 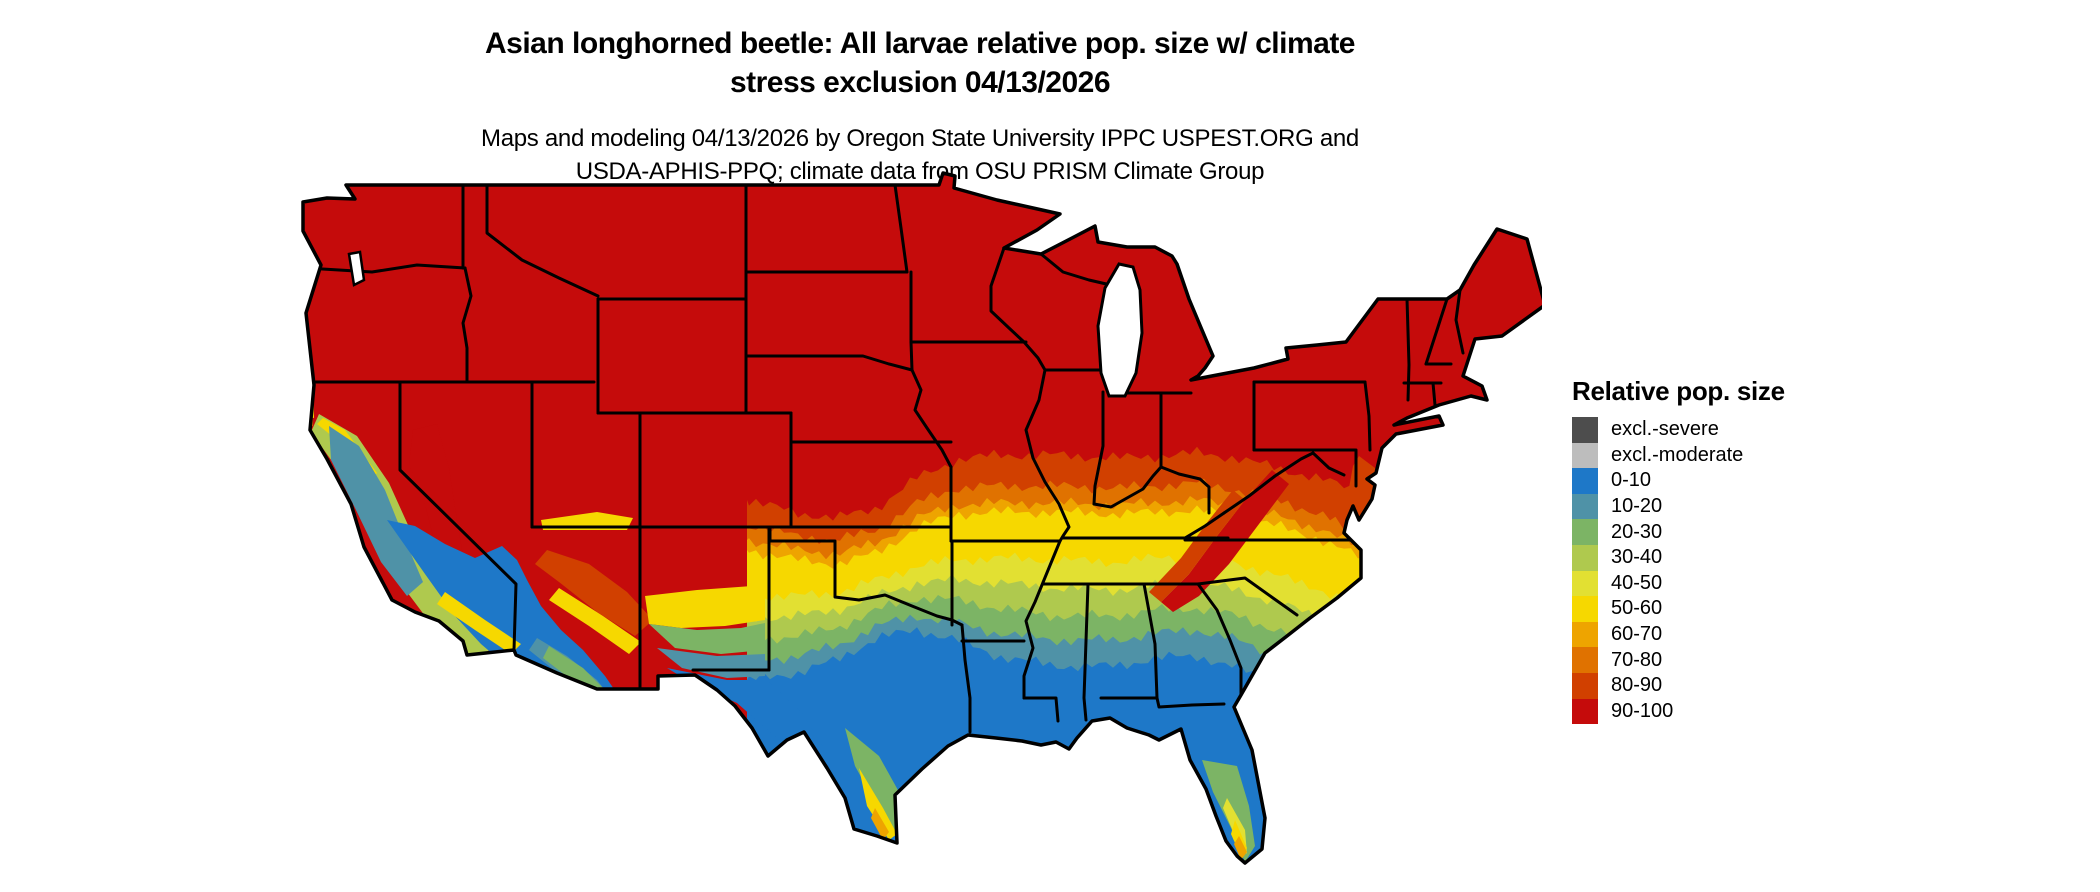 What do you see at coordinates (1637, 608) in the screenshot?
I see `legend-label: 50-60` at bounding box center [1637, 608].